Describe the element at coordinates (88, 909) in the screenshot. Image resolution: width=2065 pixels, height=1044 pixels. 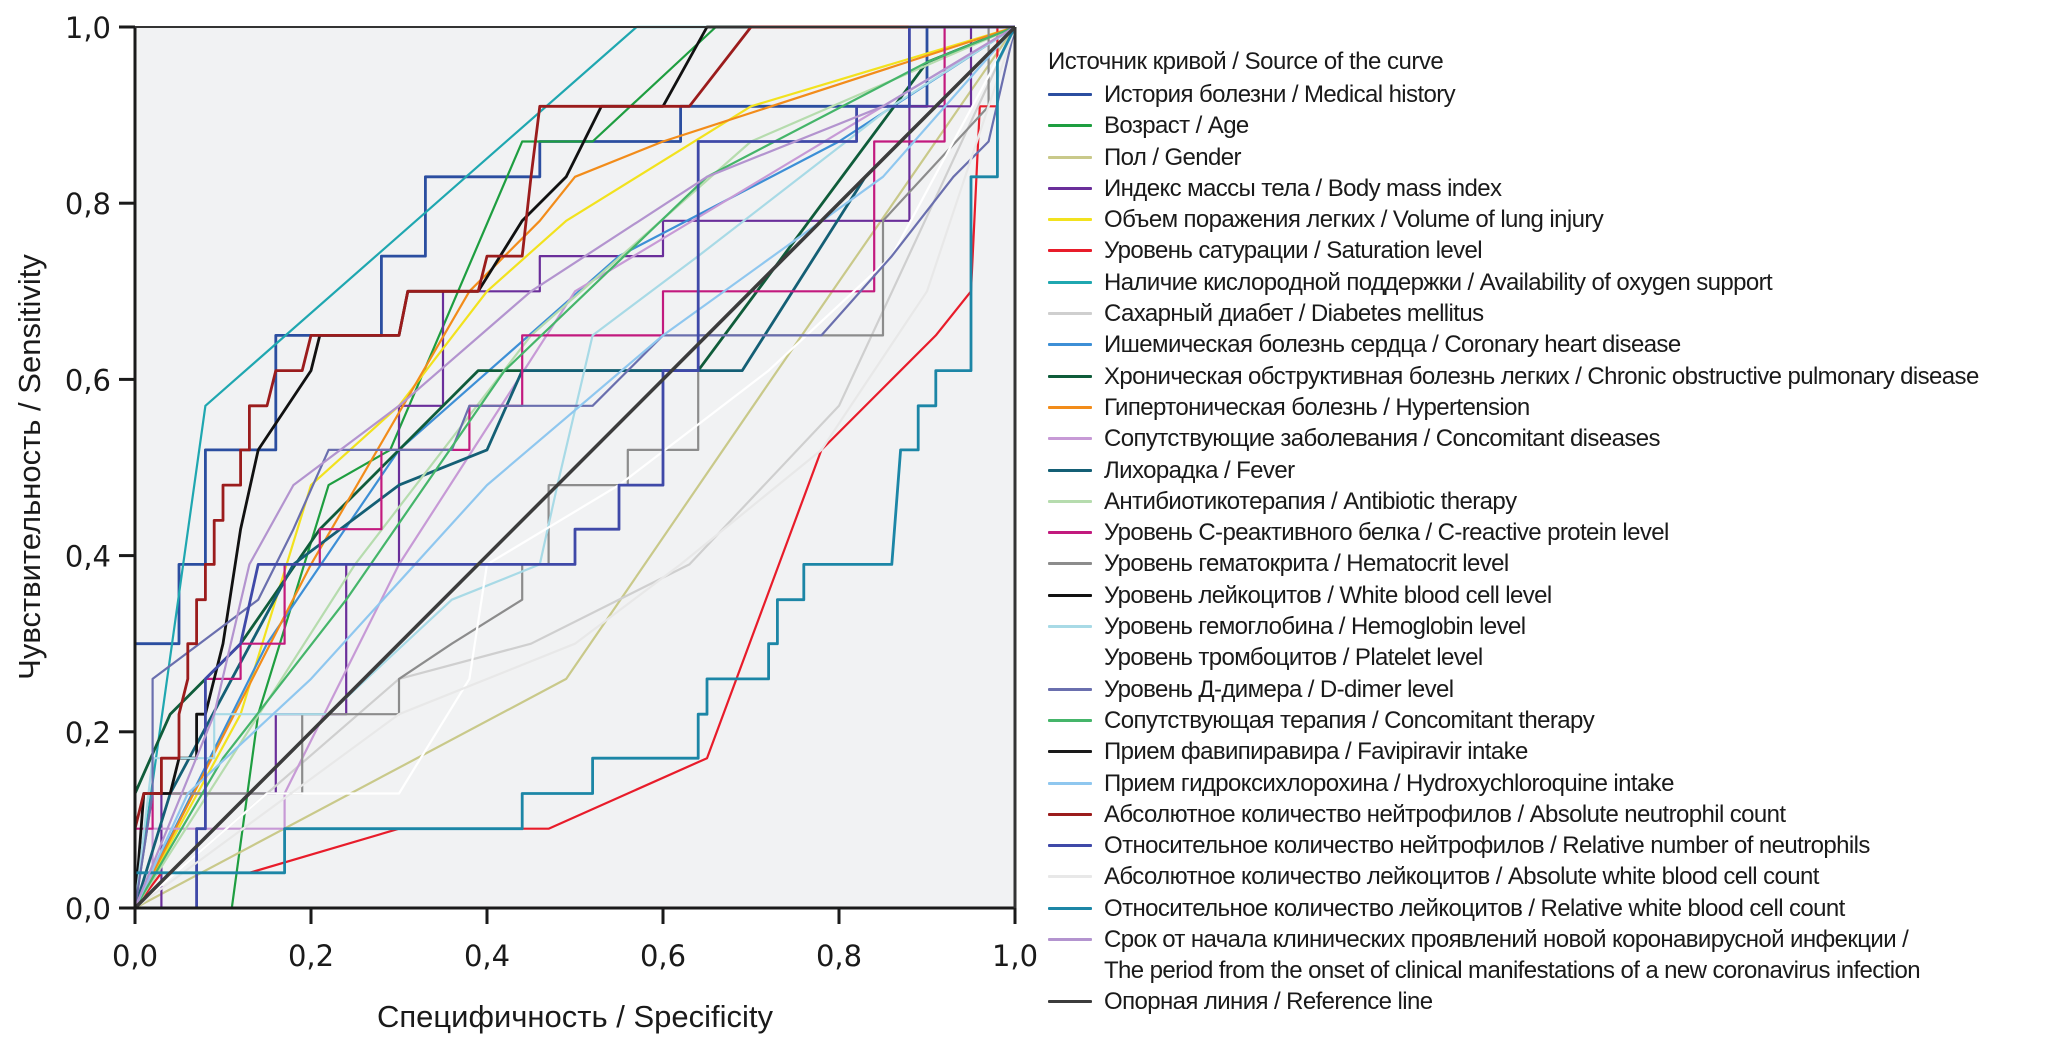
I see `y-tick-label: 0,0` at that location.